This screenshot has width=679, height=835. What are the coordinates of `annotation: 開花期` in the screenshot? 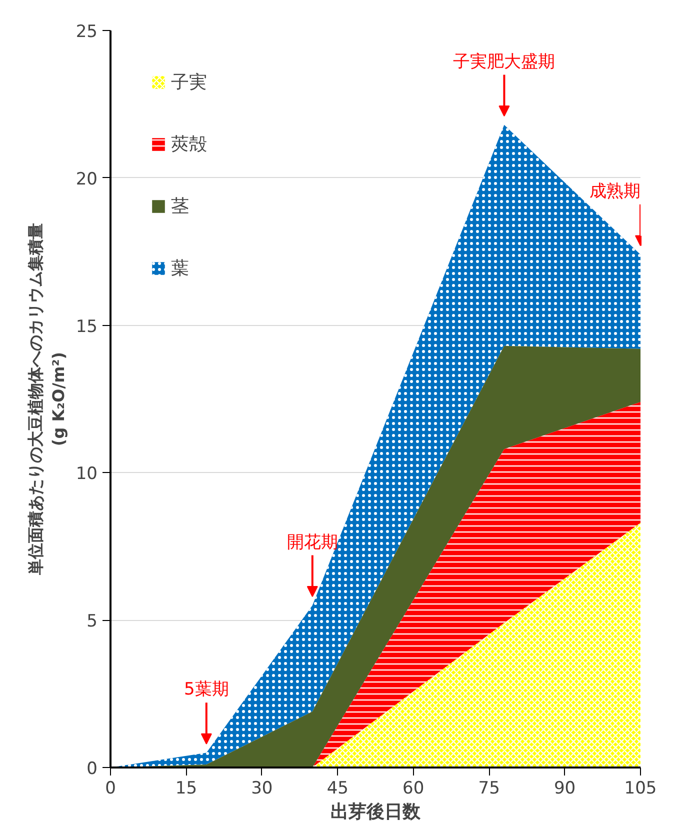 It's located at (312, 542).